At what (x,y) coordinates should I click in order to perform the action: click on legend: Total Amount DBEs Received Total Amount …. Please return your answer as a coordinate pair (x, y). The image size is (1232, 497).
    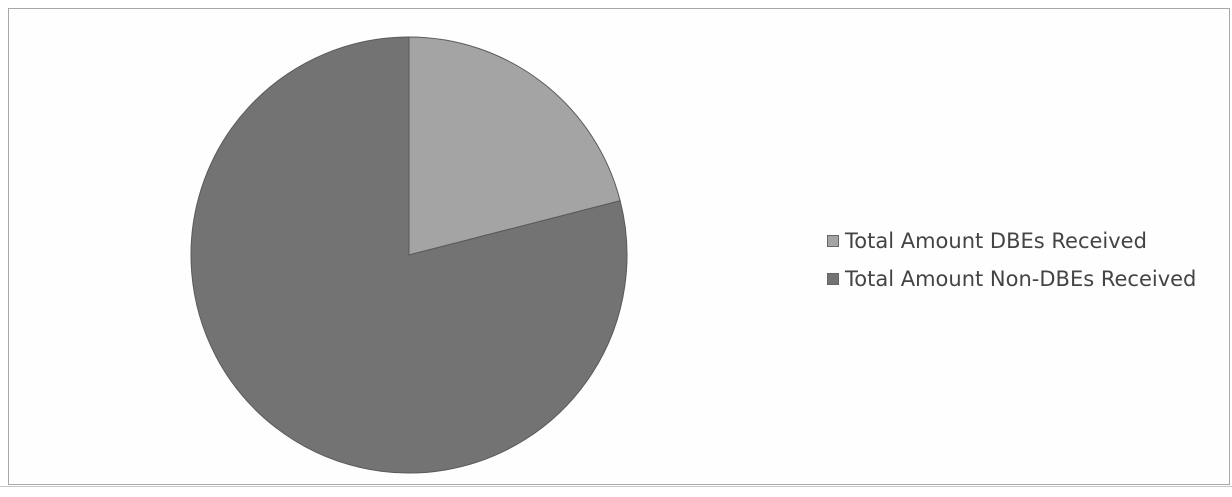
    Looking at the image, I should click on (1011, 265).